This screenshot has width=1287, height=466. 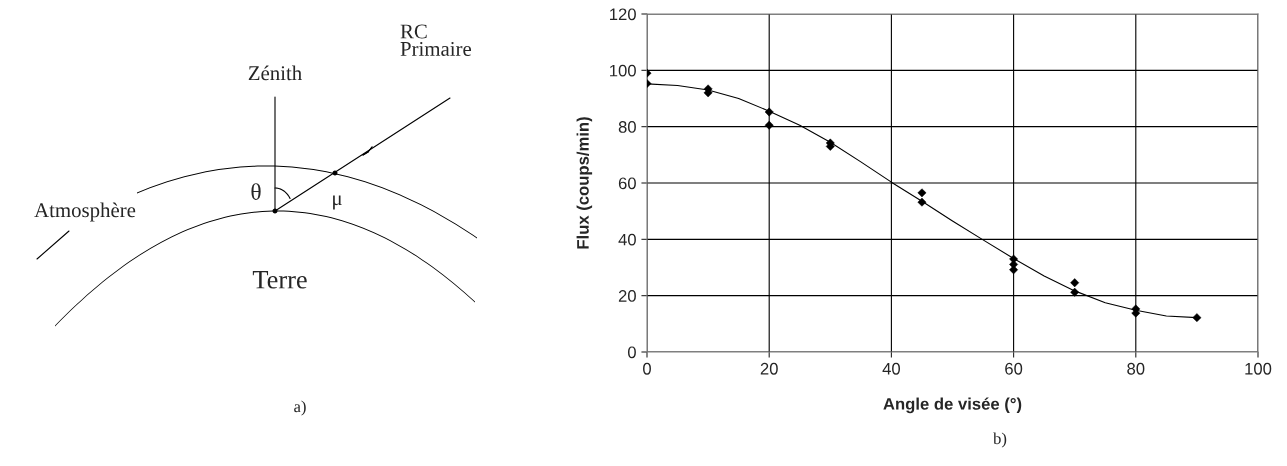 What do you see at coordinates (627, 127) in the screenshot?
I see `y-tick-label: 80` at bounding box center [627, 127].